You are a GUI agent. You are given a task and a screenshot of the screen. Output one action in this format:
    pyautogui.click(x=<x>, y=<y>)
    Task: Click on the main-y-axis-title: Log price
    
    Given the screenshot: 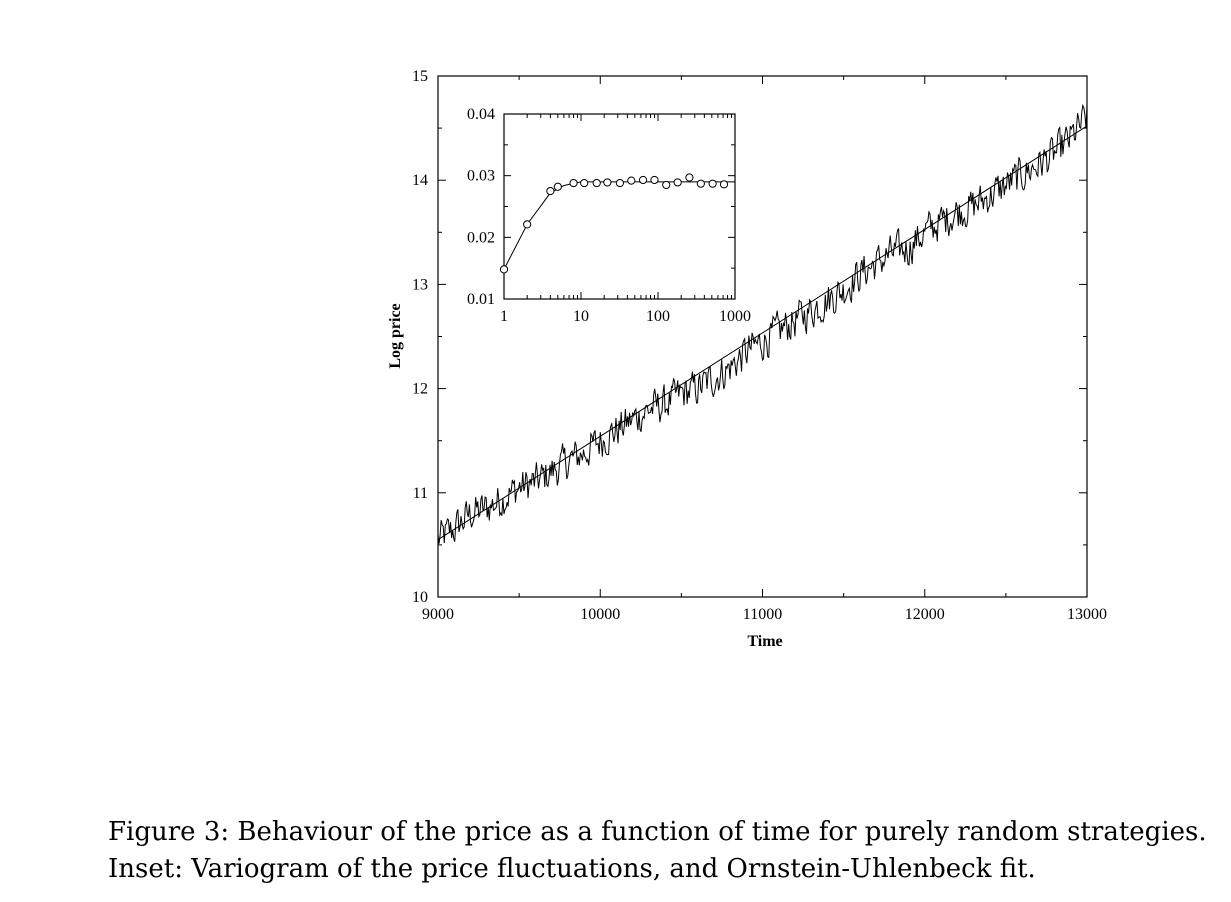 What is the action you would take?
    pyautogui.click(x=395, y=335)
    